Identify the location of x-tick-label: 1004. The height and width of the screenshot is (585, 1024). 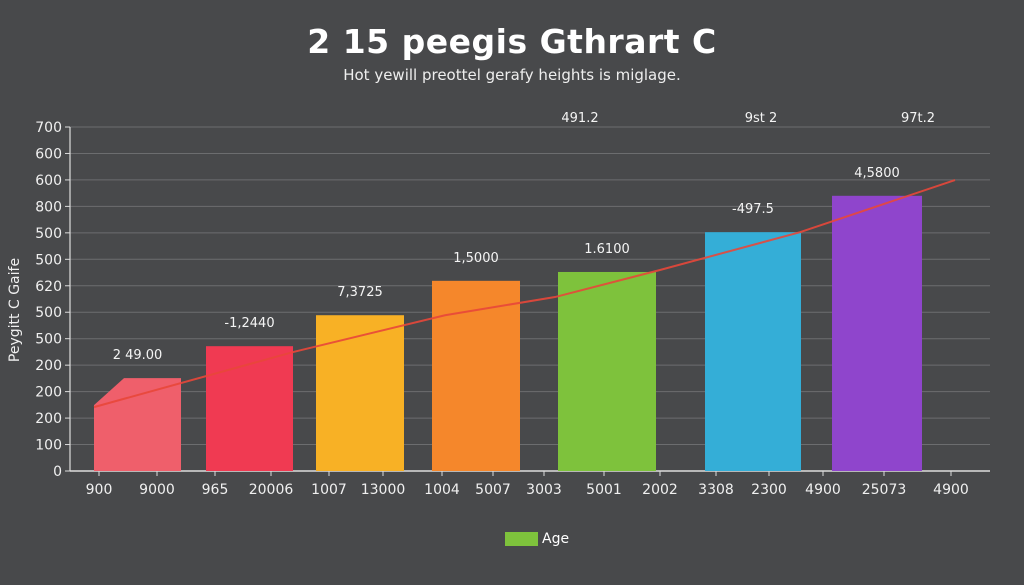
(442, 490).